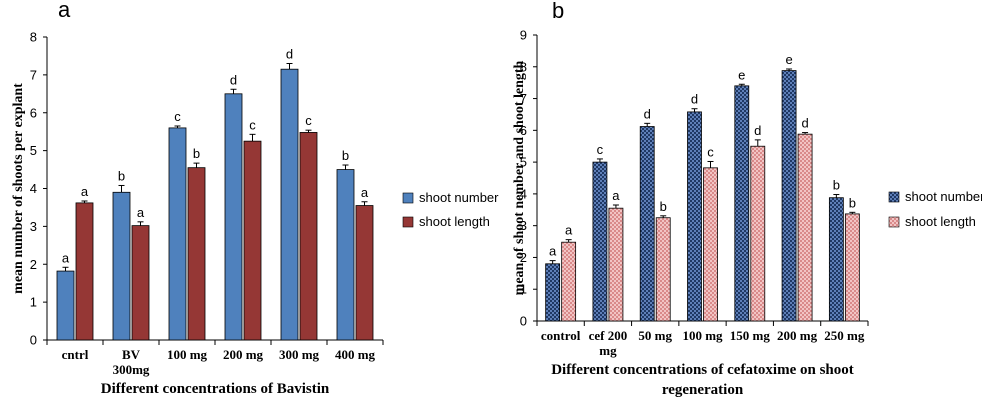 Image resolution: width=982 pixels, height=402 pixels. What do you see at coordinates (561, 335) in the screenshot?
I see `x-tick-label: control` at bounding box center [561, 335].